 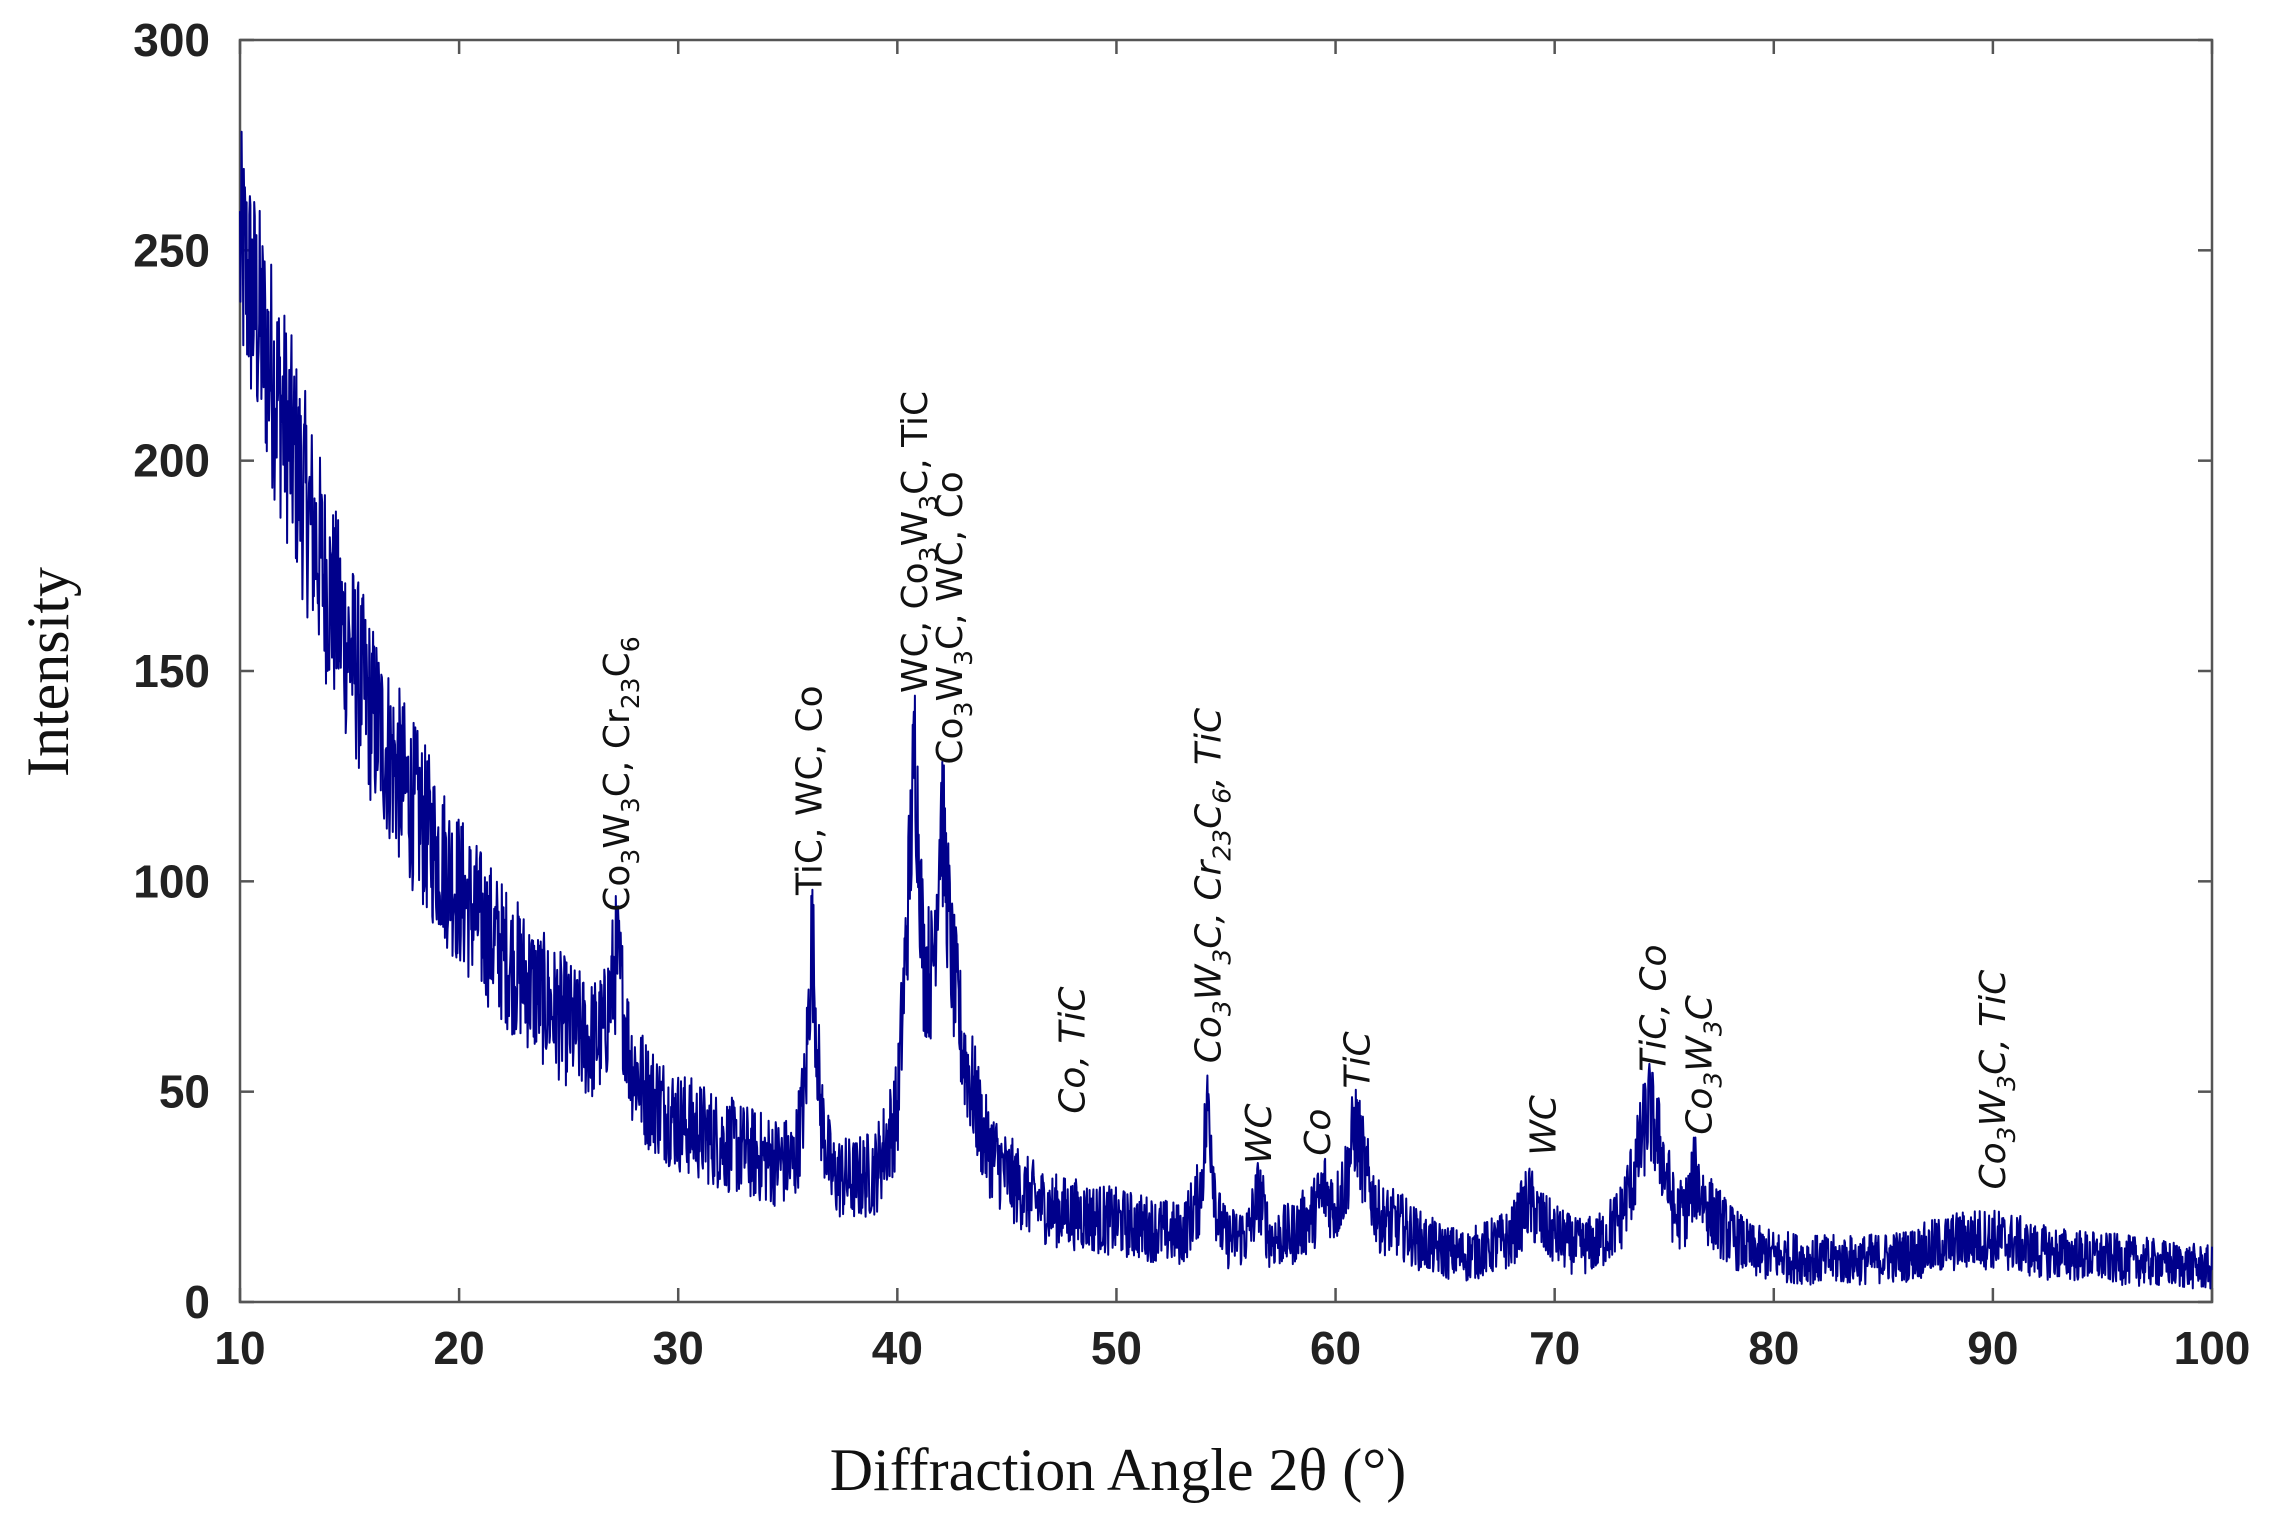 What do you see at coordinates (459, 1348) in the screenshot?
I see `x-tick-label: 20` at bounding box center [459, 1348].